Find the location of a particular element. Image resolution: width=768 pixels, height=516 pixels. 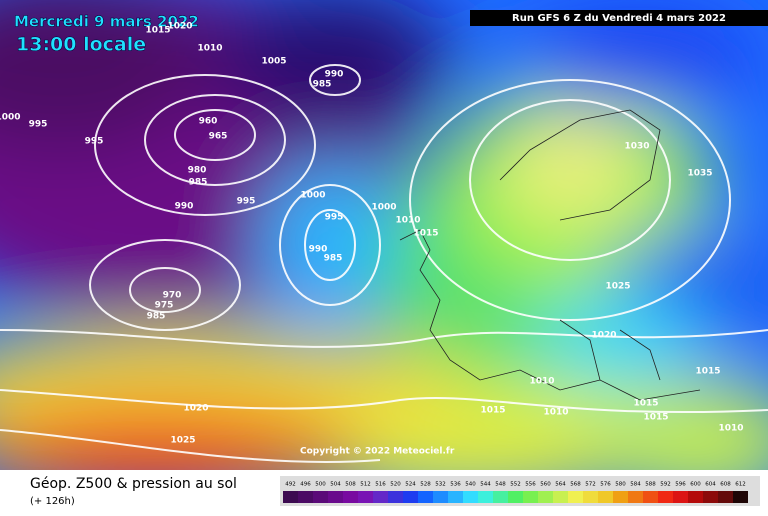

legend-label: 596 is located at coordinates (680, 485).